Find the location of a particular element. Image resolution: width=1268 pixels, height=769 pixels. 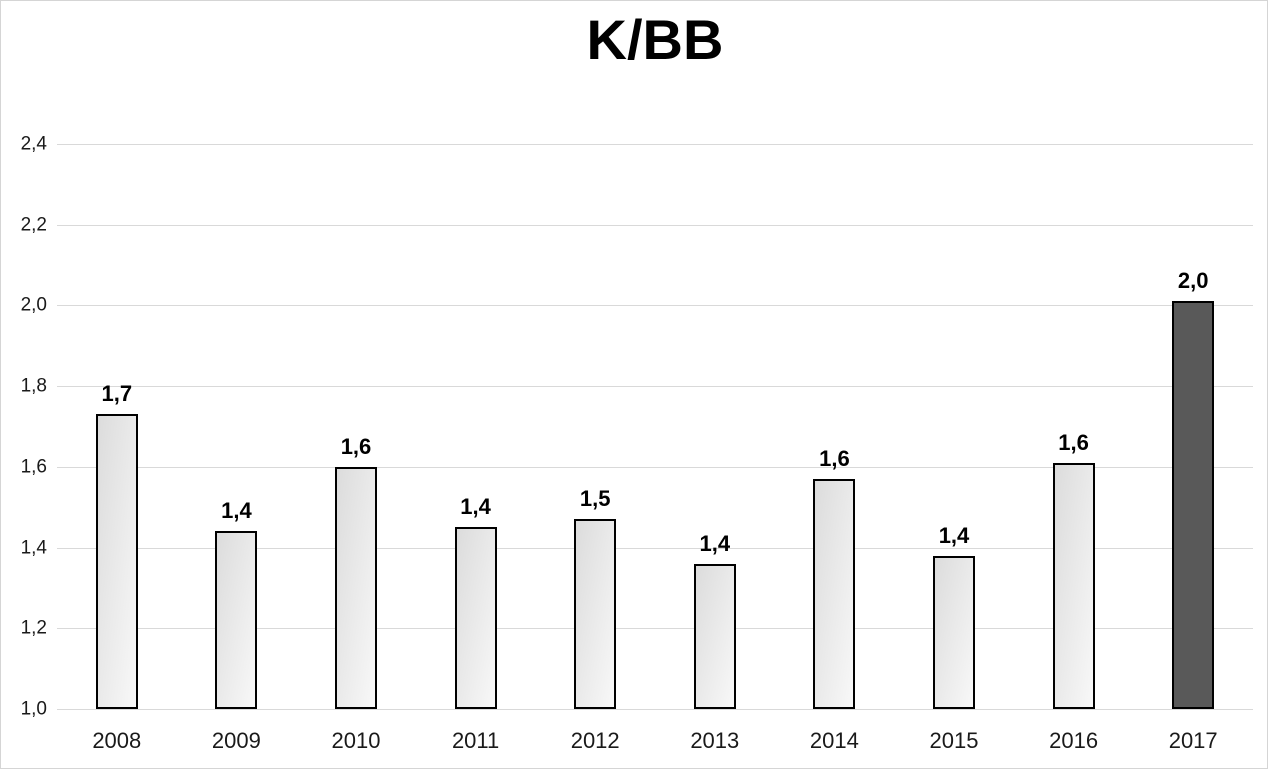

x-axis-category-label-2008: 2008 is located at coordinates (117, 740).